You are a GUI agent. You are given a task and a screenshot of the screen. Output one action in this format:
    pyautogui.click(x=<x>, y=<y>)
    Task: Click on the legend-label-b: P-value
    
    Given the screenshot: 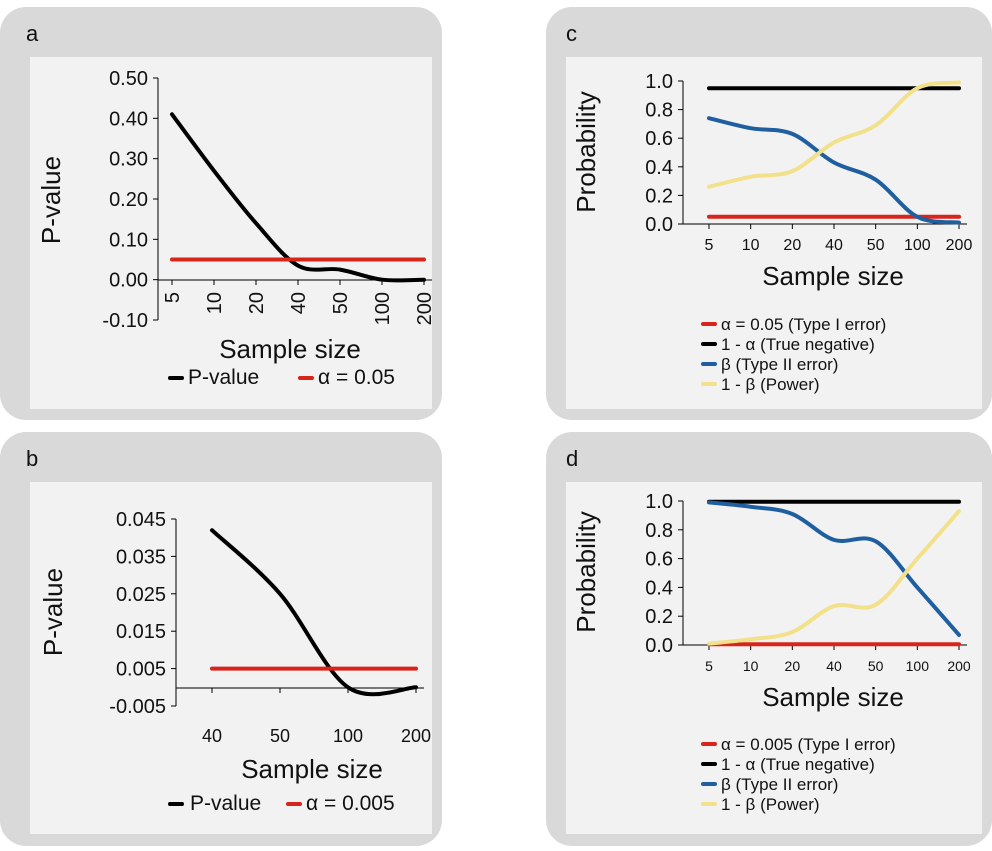 What is the action you would take?
    pyautogui.click(x=225, y=803)
    